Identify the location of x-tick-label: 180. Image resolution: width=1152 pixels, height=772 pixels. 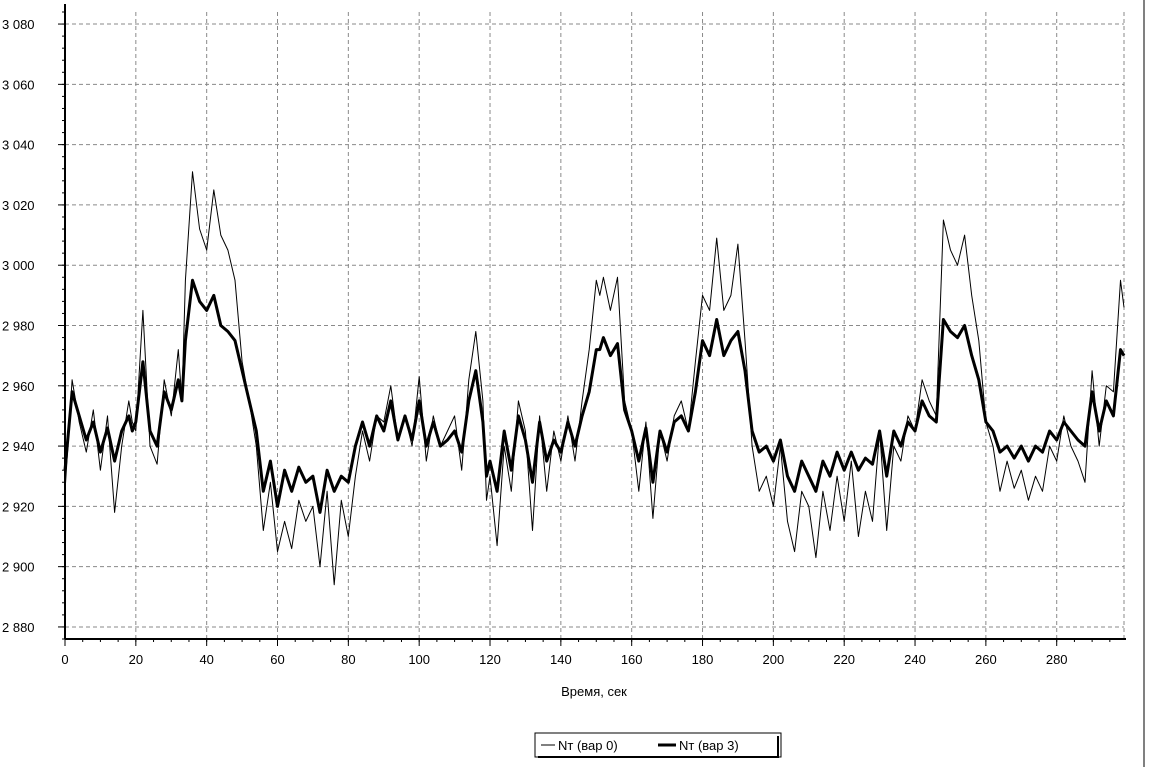
(703, 659).